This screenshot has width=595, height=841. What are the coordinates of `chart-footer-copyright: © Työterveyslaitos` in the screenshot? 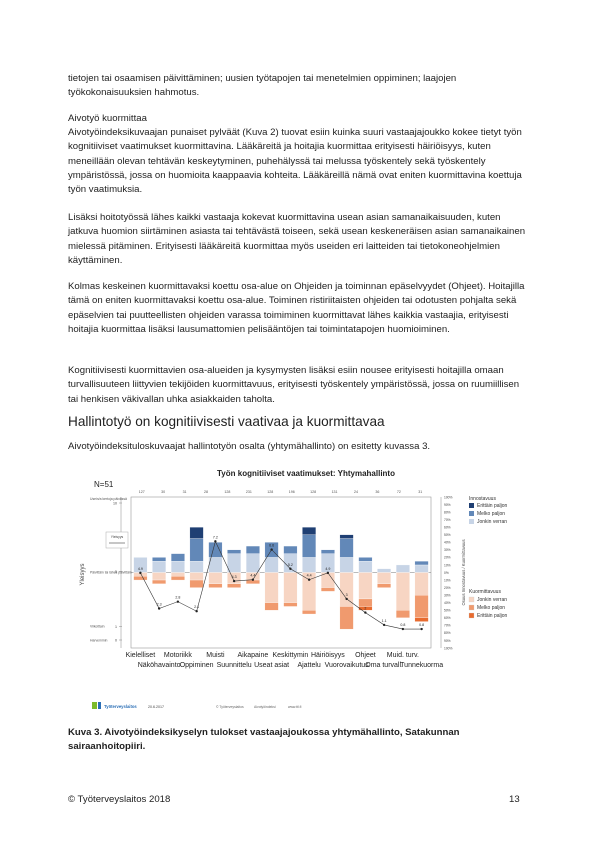 It's located at (230, 707).